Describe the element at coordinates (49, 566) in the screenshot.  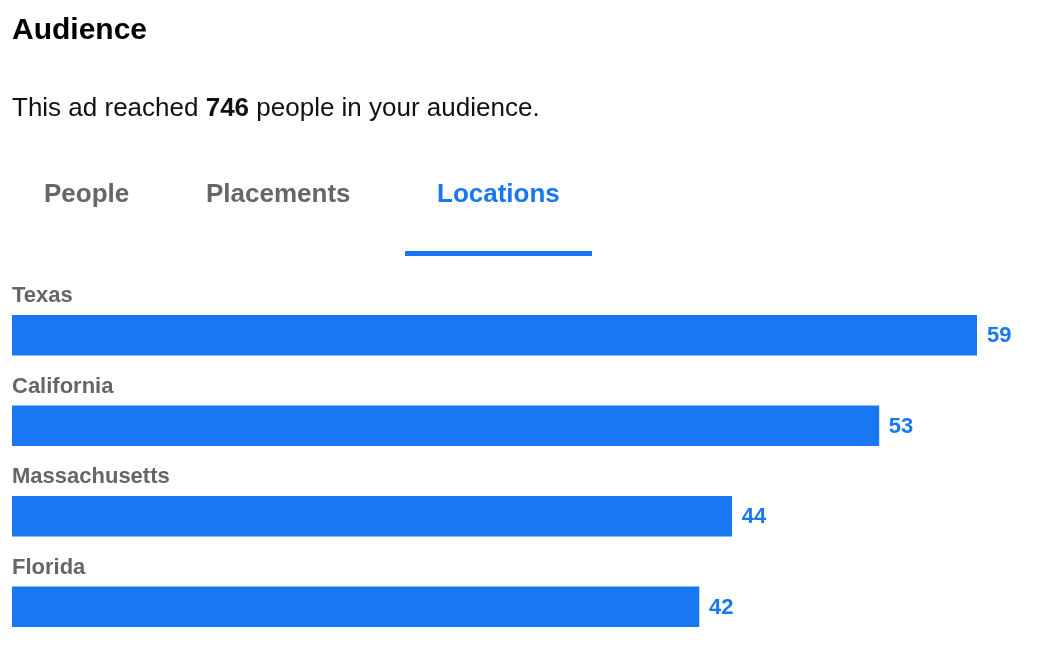
I see `y-tick-label: Florida` at that location.